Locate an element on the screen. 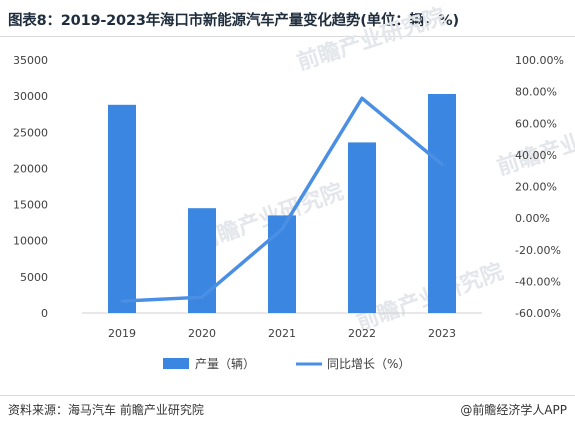  legend-bar-label: 产量（辆） is located at coordinates (225, 364).